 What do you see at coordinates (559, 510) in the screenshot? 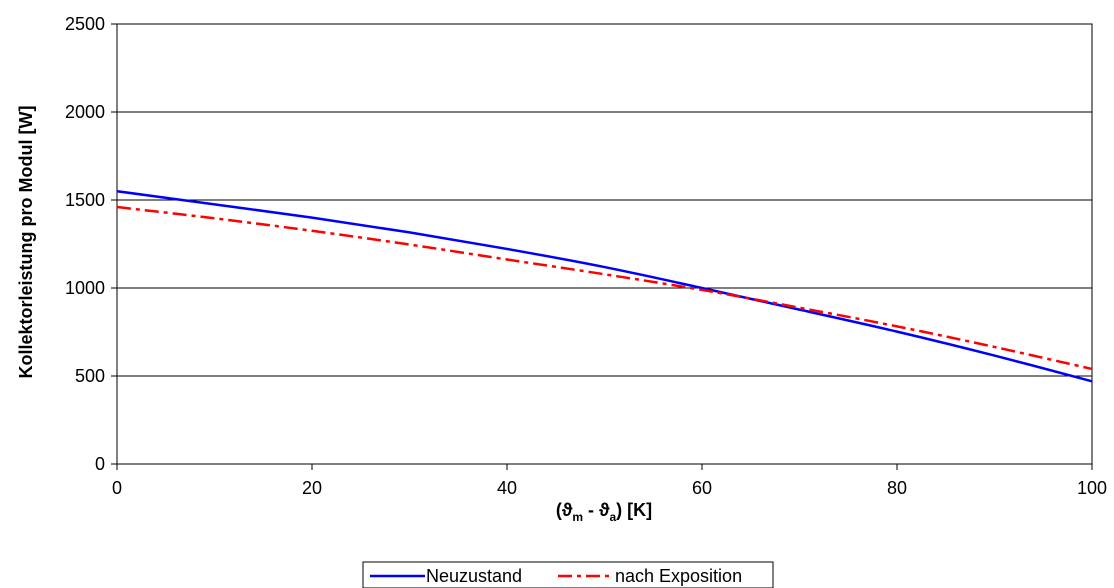
I see `x-axis-title-open: (` at bounding box center [559, 510].